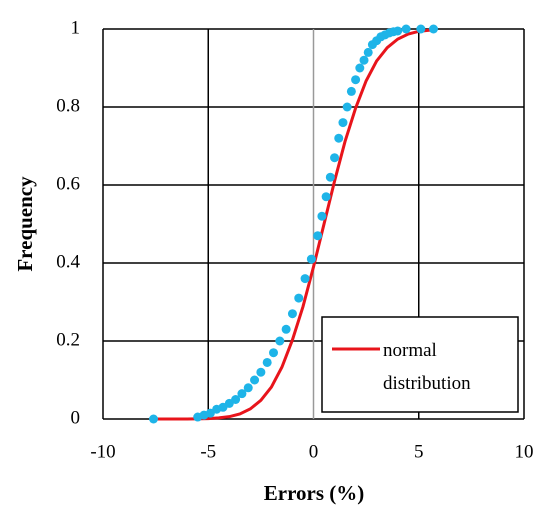 Image resolution: width=550 pixels, height=524 pixels. What do you see at coordinates (76, 27) in the screenshot?
I see `y-tick-label: 1` at bounding box center [76, 27].